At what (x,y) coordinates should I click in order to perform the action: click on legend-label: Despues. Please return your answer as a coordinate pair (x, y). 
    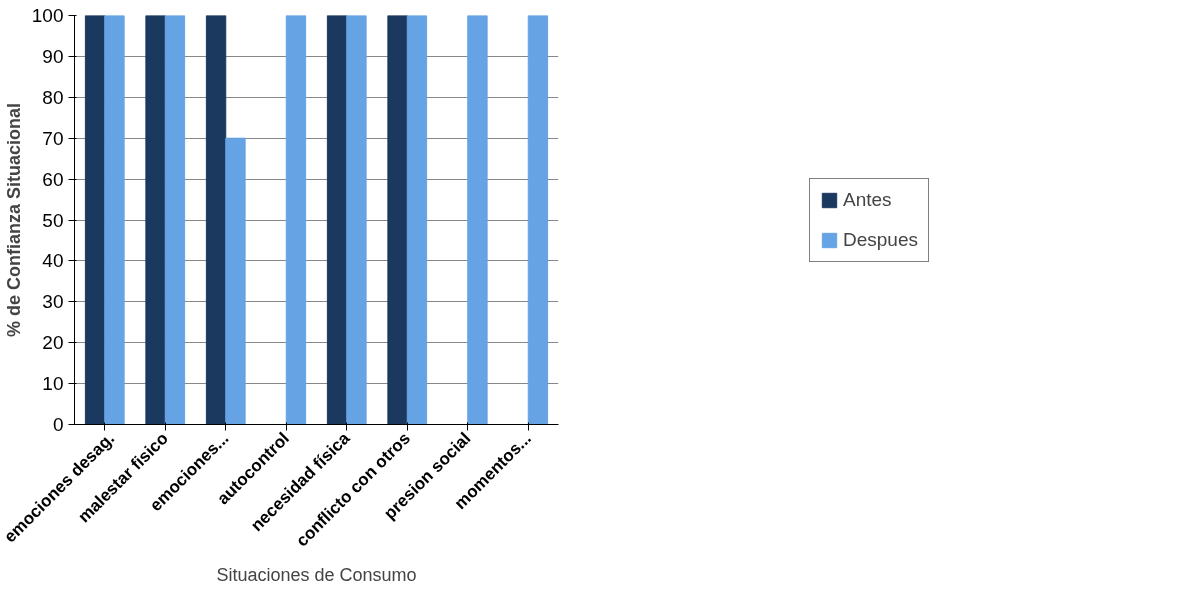
    Looking at the image, I should click on (880, 239).